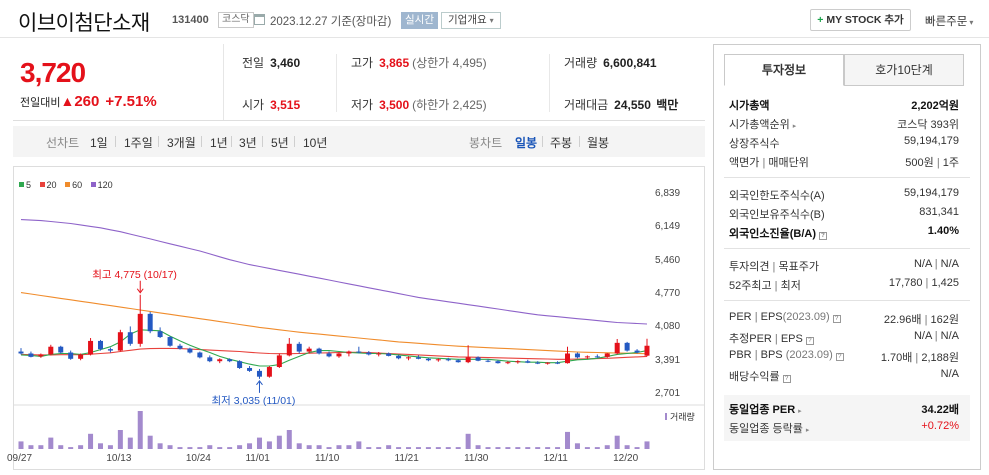  Describe the element at coordinates (327, 458) in the screenshot. I see `x-tick-label: 11/10` at that location.